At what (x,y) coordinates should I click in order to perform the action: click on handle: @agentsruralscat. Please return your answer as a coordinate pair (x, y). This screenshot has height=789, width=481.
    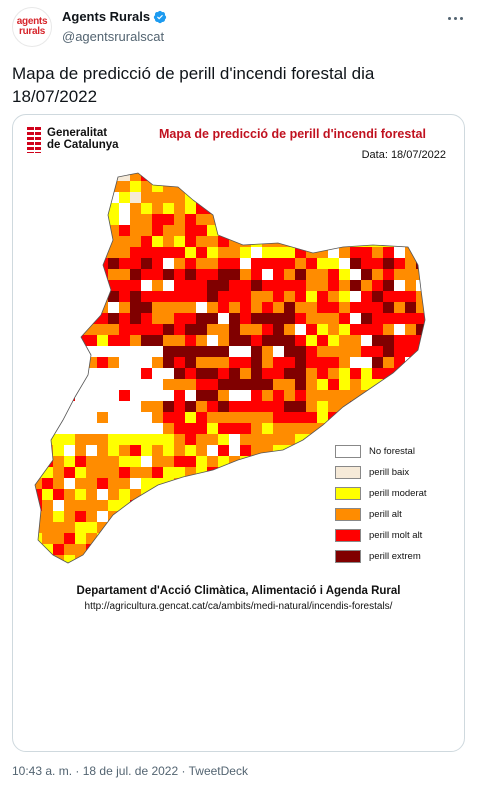
    Looking at the image, I should click on (113, 36).